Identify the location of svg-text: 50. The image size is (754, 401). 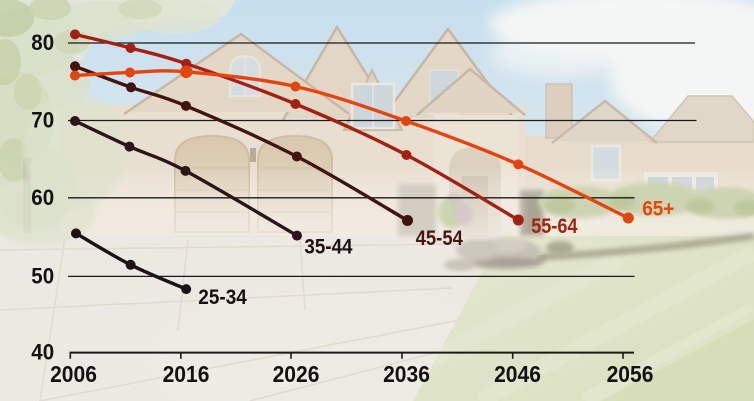
(42, 276).